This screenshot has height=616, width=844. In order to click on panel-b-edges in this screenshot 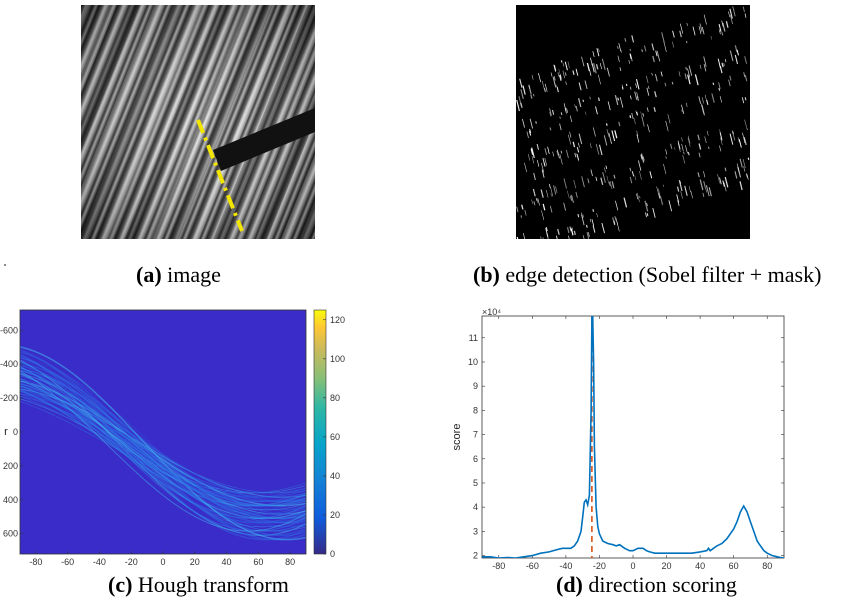, I will do `click(633, 125)`.